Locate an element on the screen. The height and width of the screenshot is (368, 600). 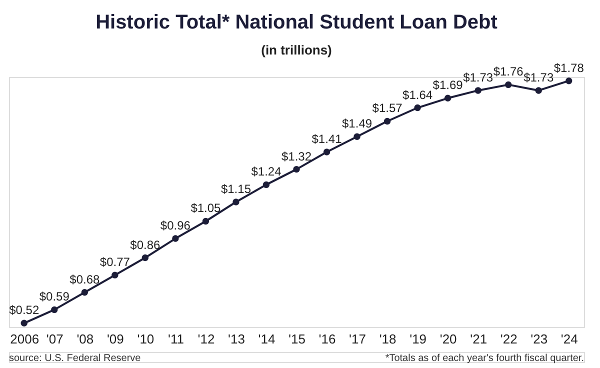
x-tick-label: '17 is located at coordinates (357, 339).